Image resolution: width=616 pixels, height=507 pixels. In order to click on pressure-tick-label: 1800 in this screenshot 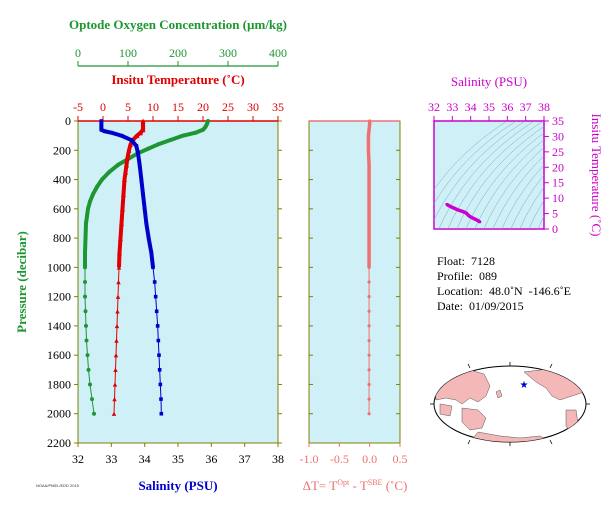, I will do `click(59, 384)`.